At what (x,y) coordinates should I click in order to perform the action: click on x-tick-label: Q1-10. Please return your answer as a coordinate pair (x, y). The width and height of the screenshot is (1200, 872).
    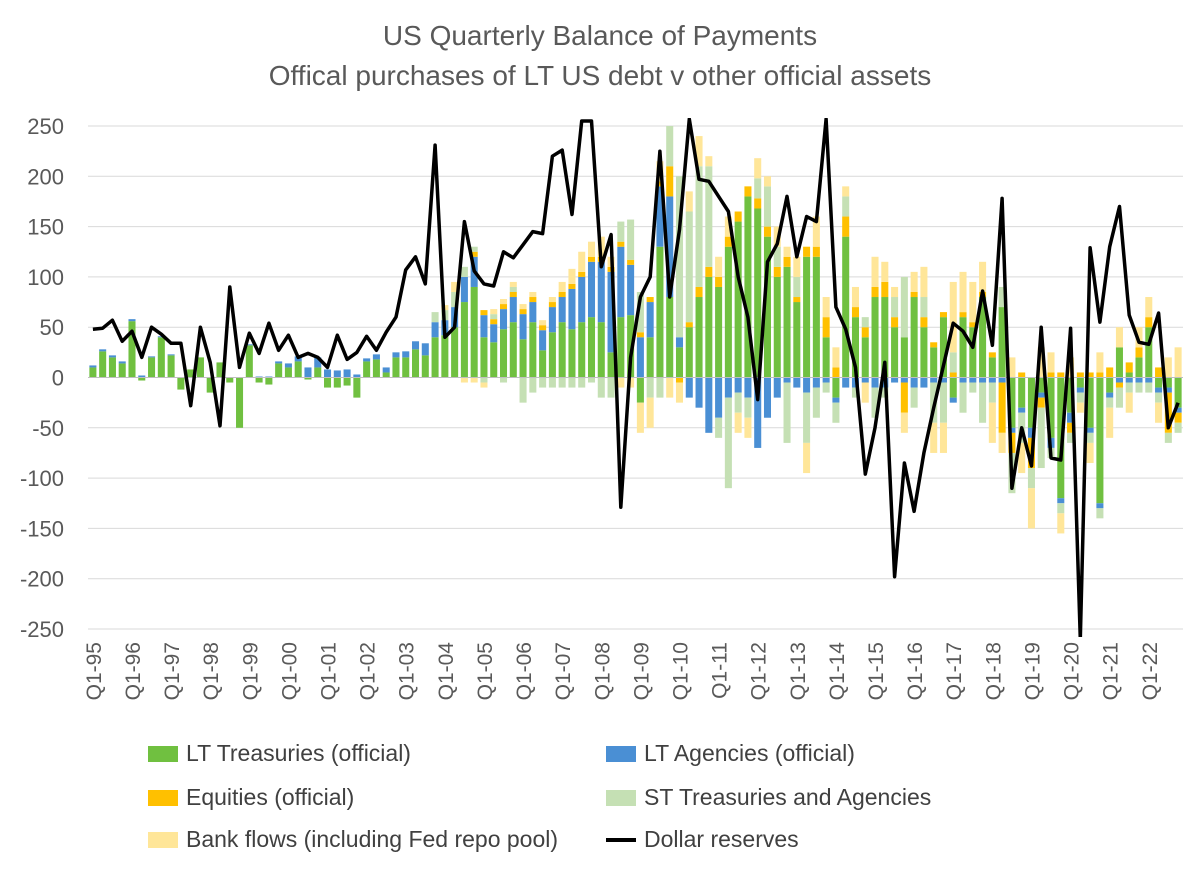
    Looking at the image, I should click on (680, 671).